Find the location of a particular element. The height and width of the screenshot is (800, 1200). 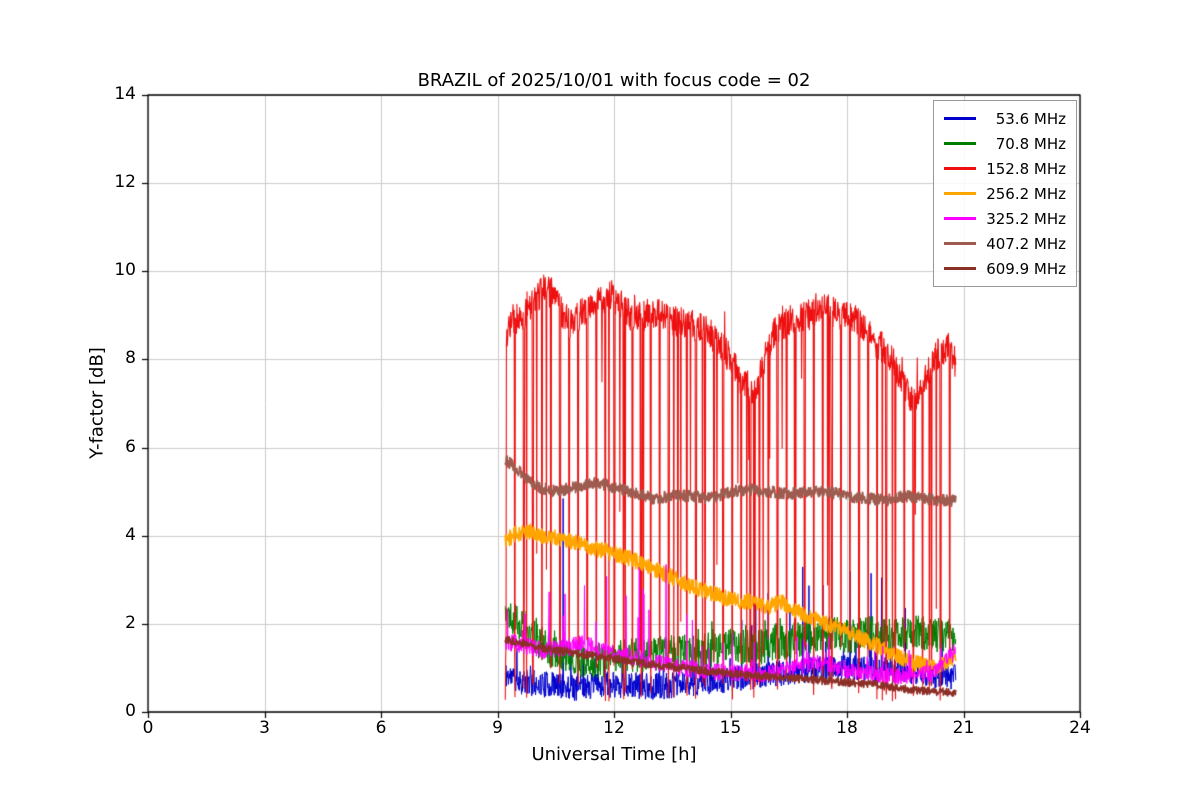

y-tick-label: 2 is located at coordinates (130, 622).